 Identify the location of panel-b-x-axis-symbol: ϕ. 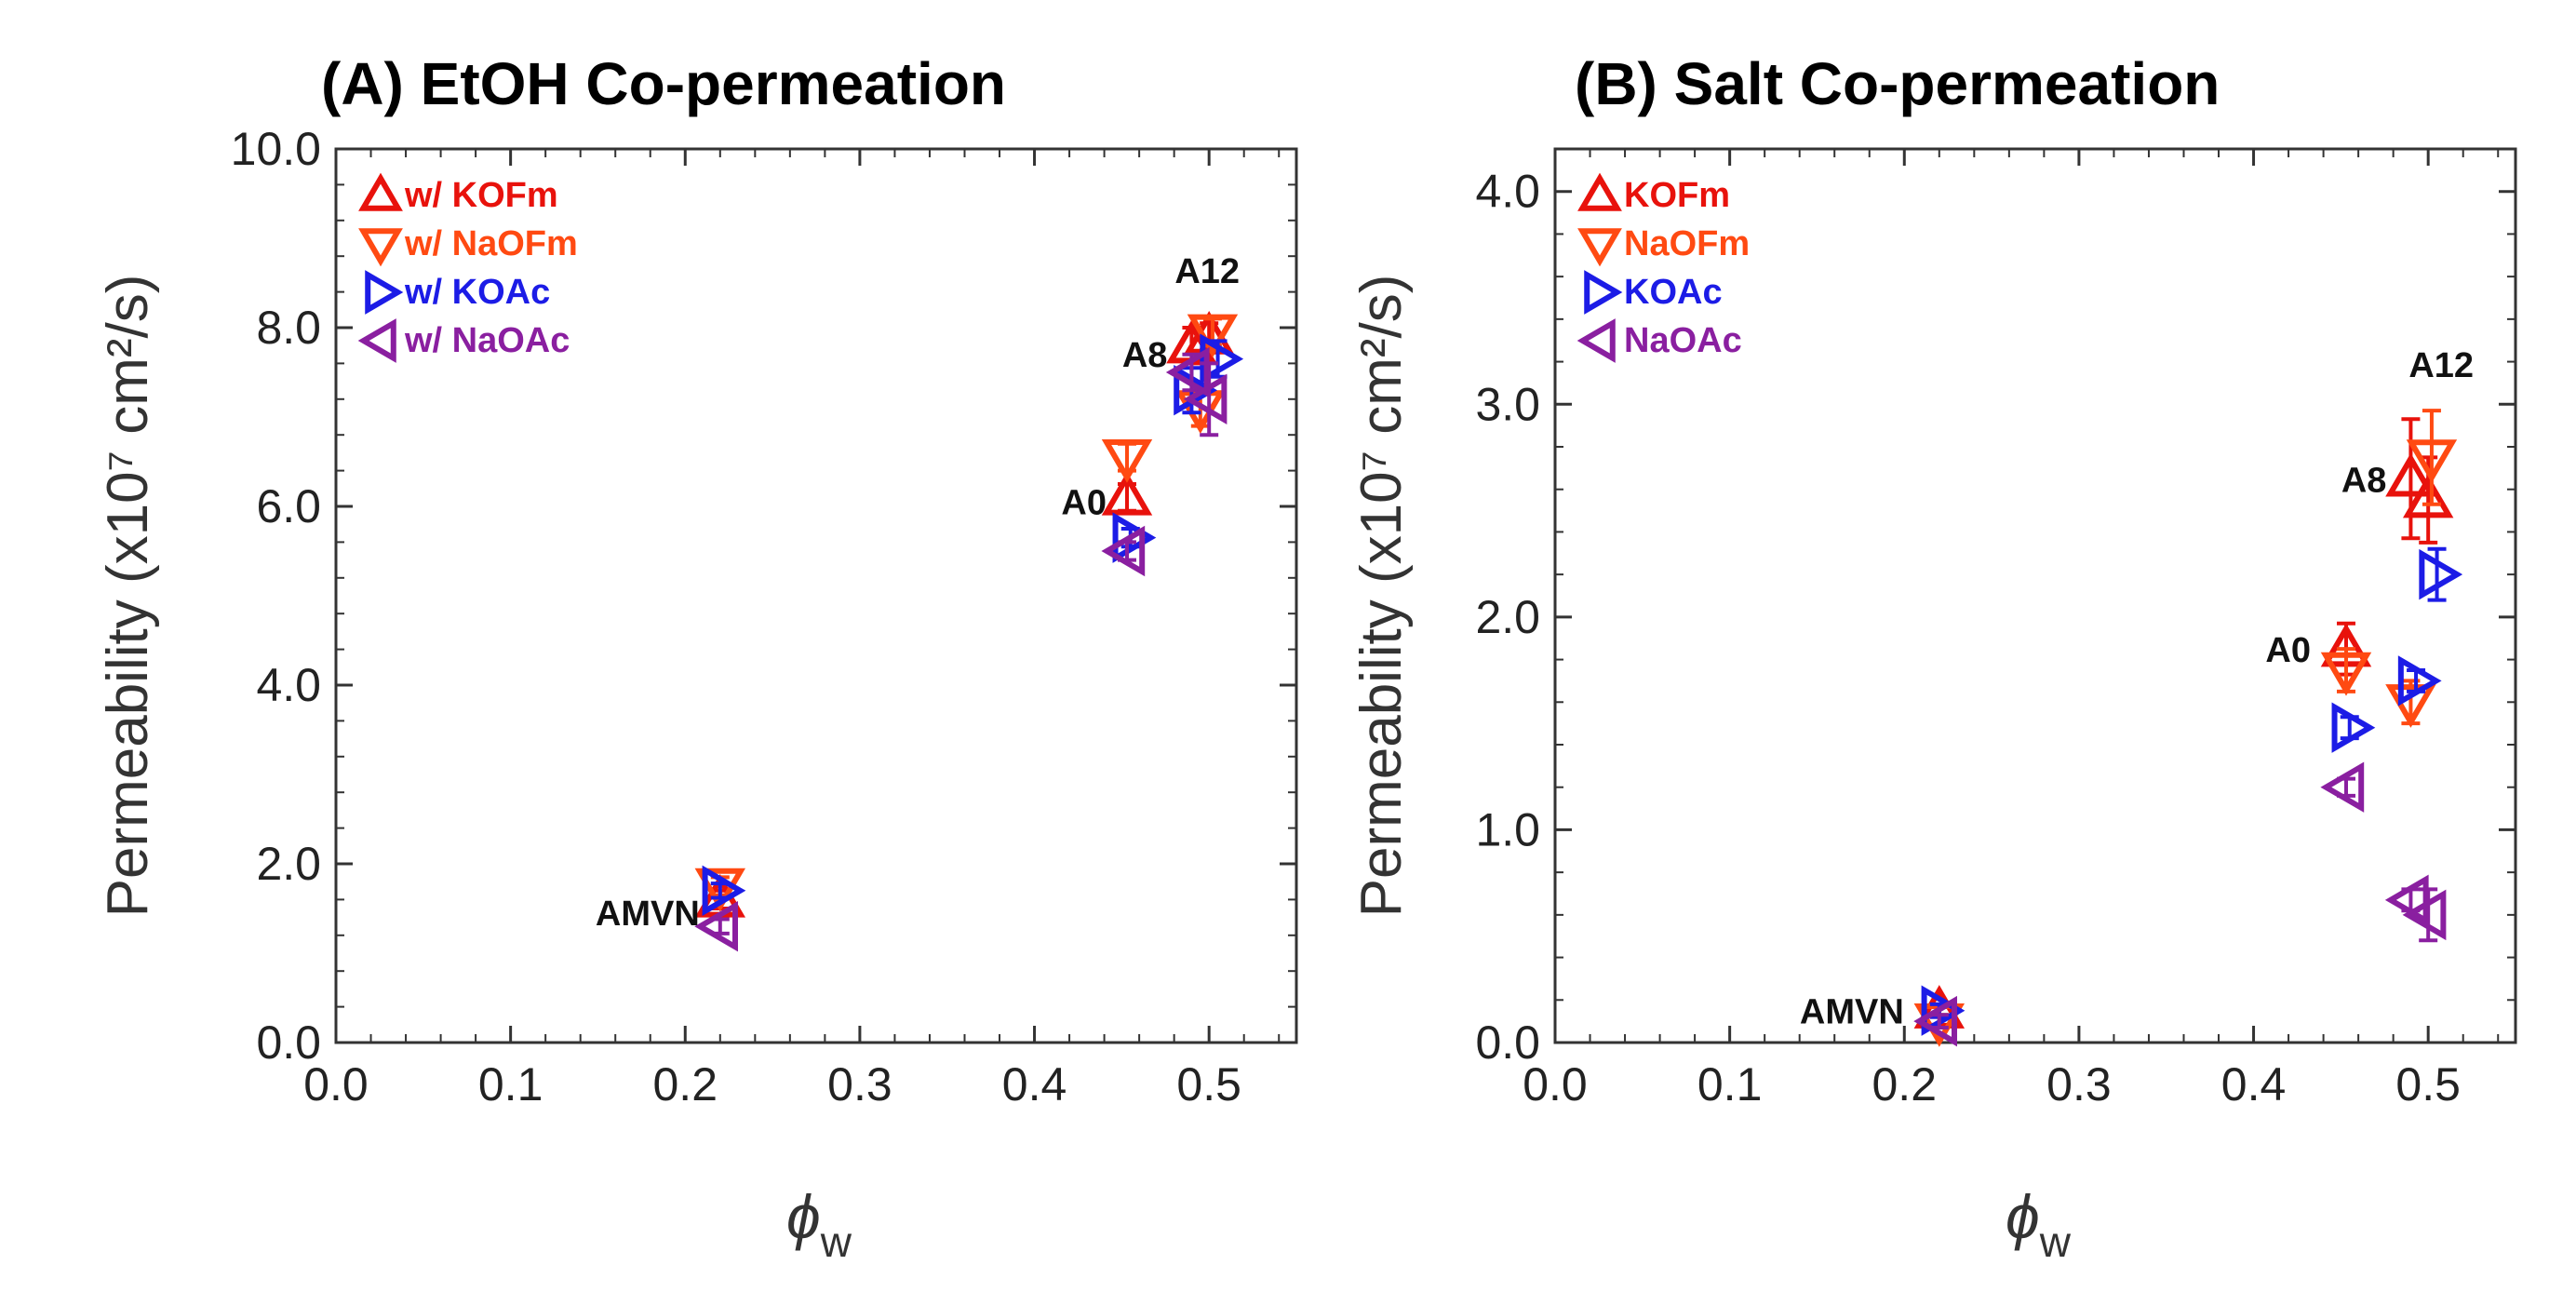
(2023, 1216).